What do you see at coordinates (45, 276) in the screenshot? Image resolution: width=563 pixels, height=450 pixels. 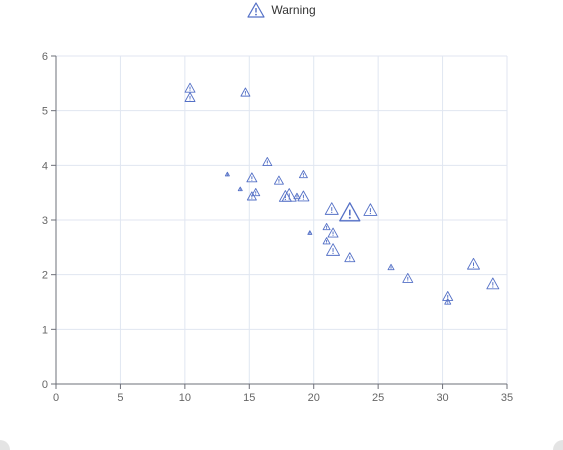 I see `y-tick-label: 2` at bounding box center [45, 276].